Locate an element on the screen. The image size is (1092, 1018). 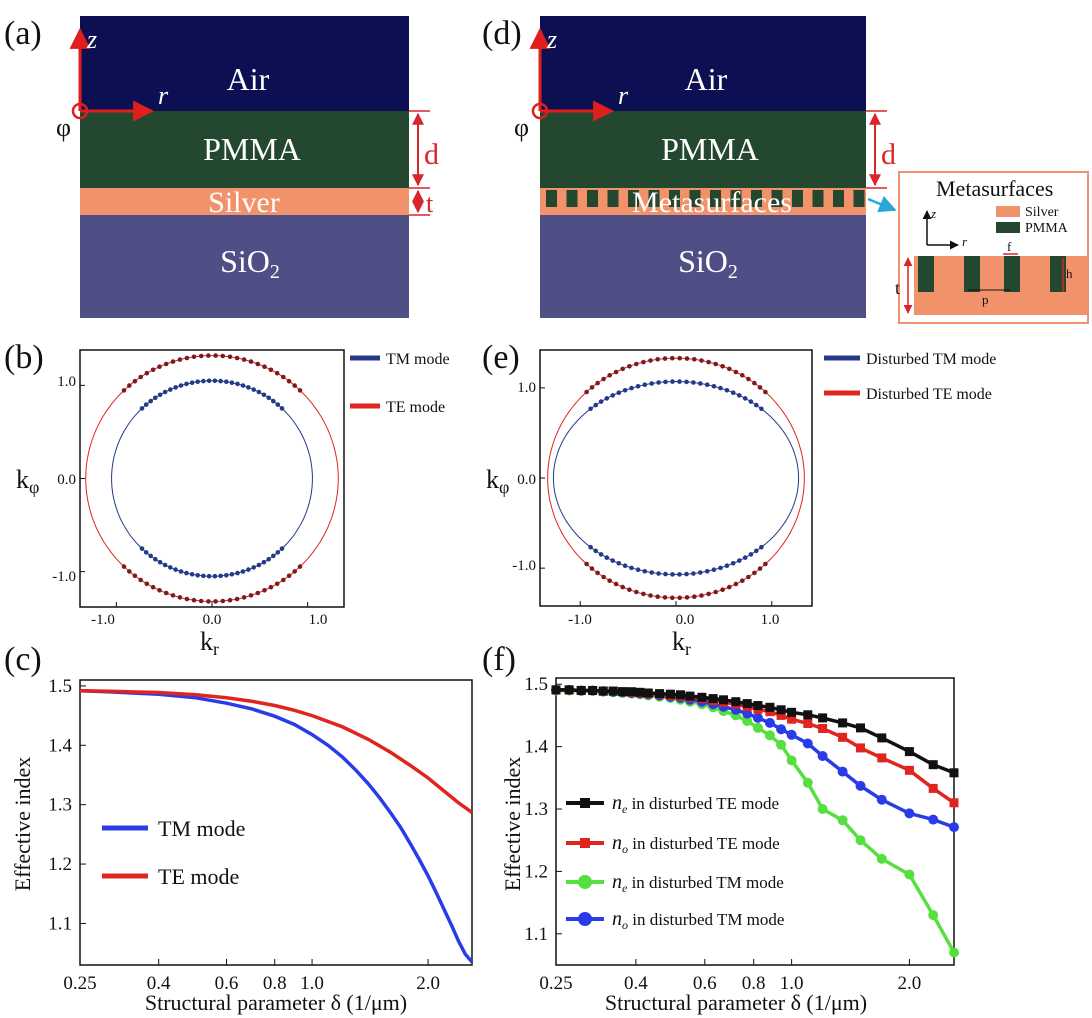
x-tick-label: 0.6 is located at coordinates (705, 983).